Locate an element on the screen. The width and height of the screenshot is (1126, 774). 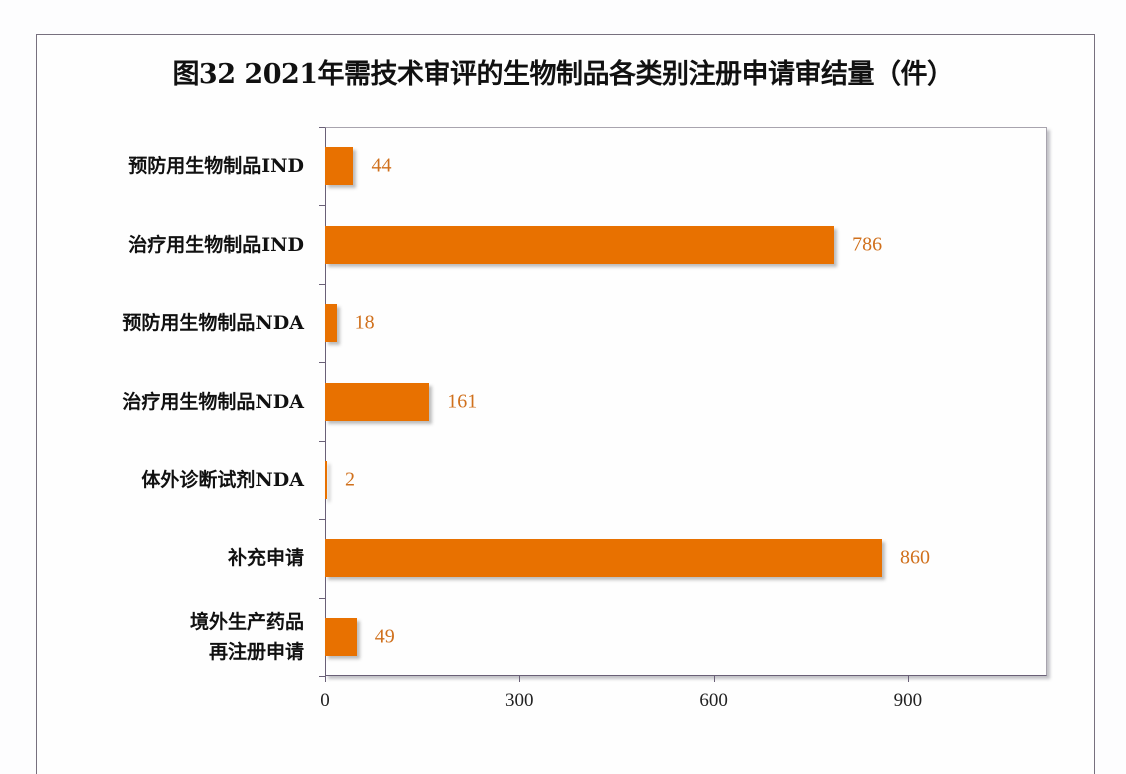
category-label: 预防用生物制品IND is located at coordinates (216, 166).